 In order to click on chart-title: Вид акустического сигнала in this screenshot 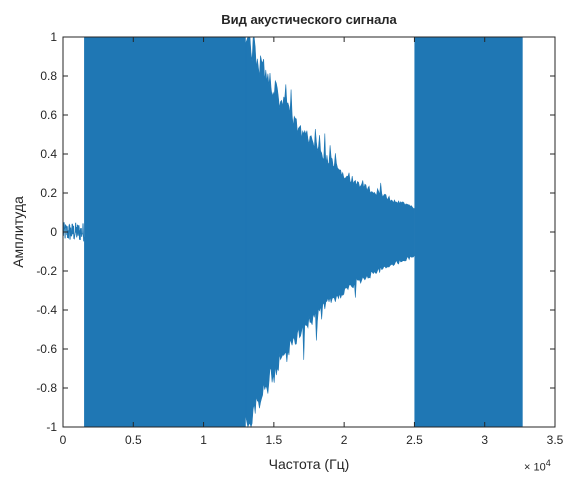, I will do `click(309, 19)`.